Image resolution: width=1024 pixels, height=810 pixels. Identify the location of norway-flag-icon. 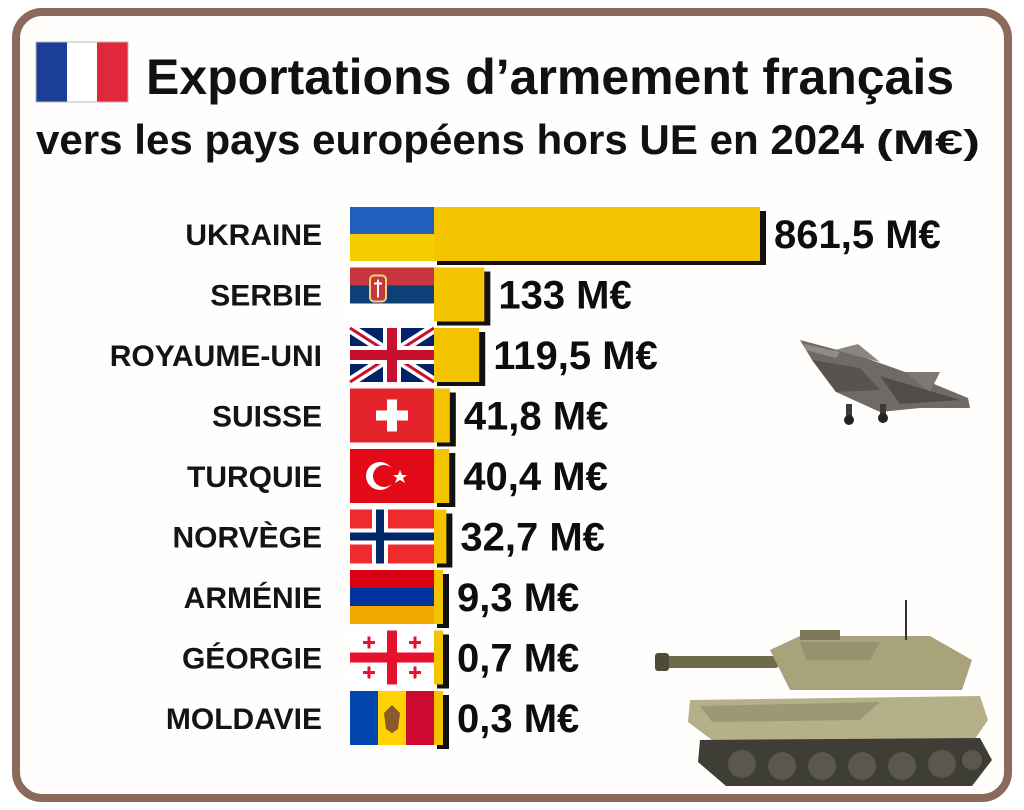
(392, 536).